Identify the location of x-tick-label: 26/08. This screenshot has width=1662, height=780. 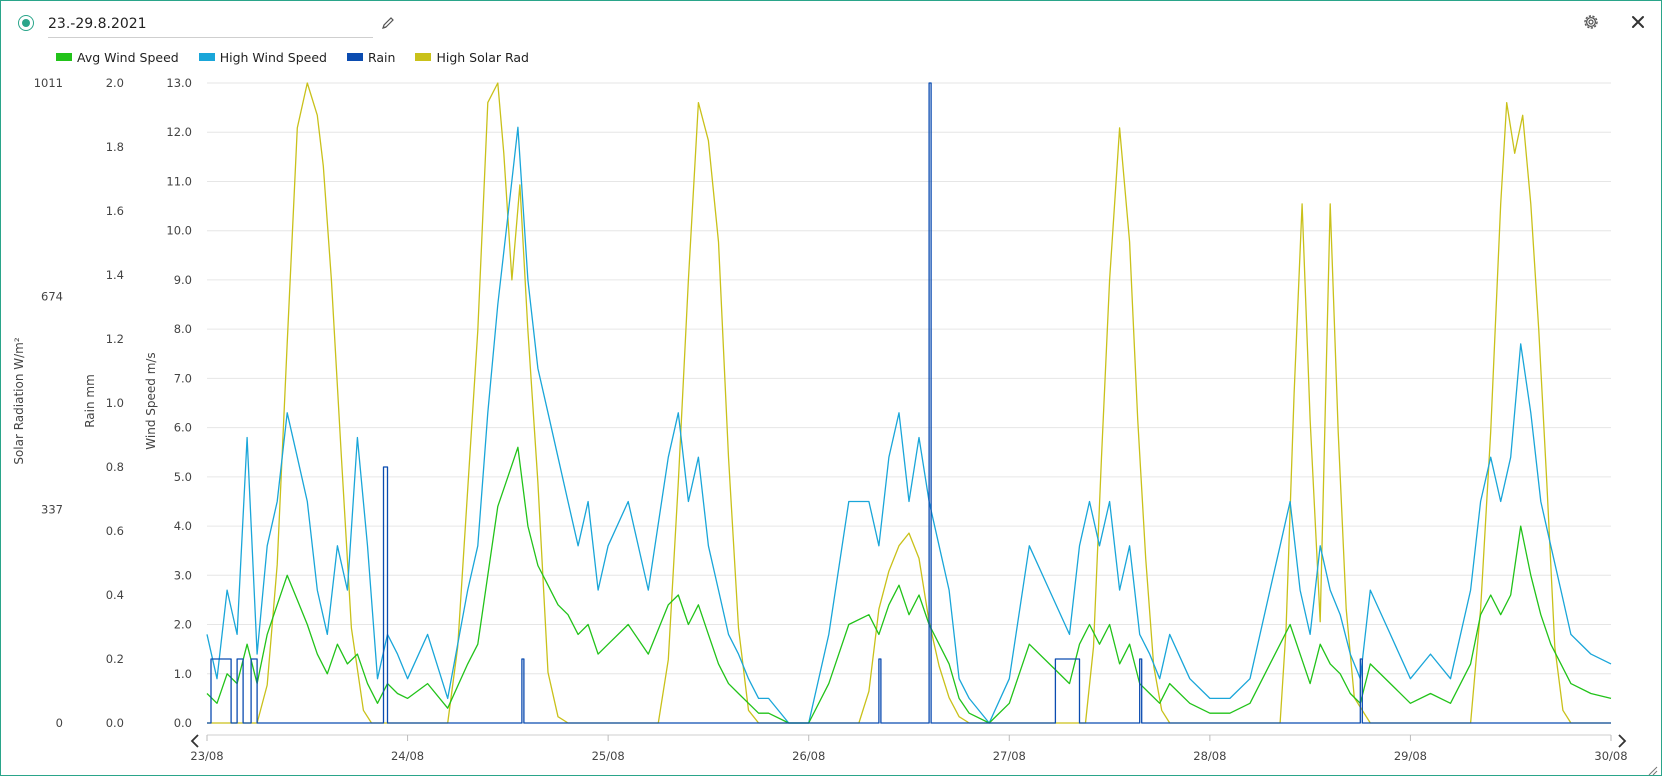
(808, 756).